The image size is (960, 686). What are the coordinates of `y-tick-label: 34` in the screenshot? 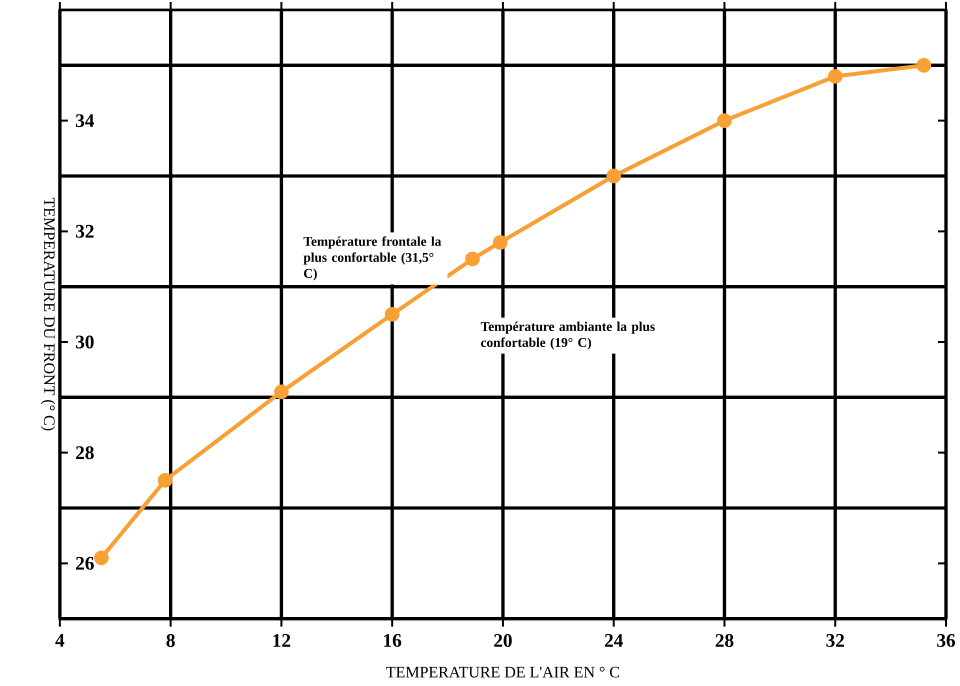 It's located at (85, 121).